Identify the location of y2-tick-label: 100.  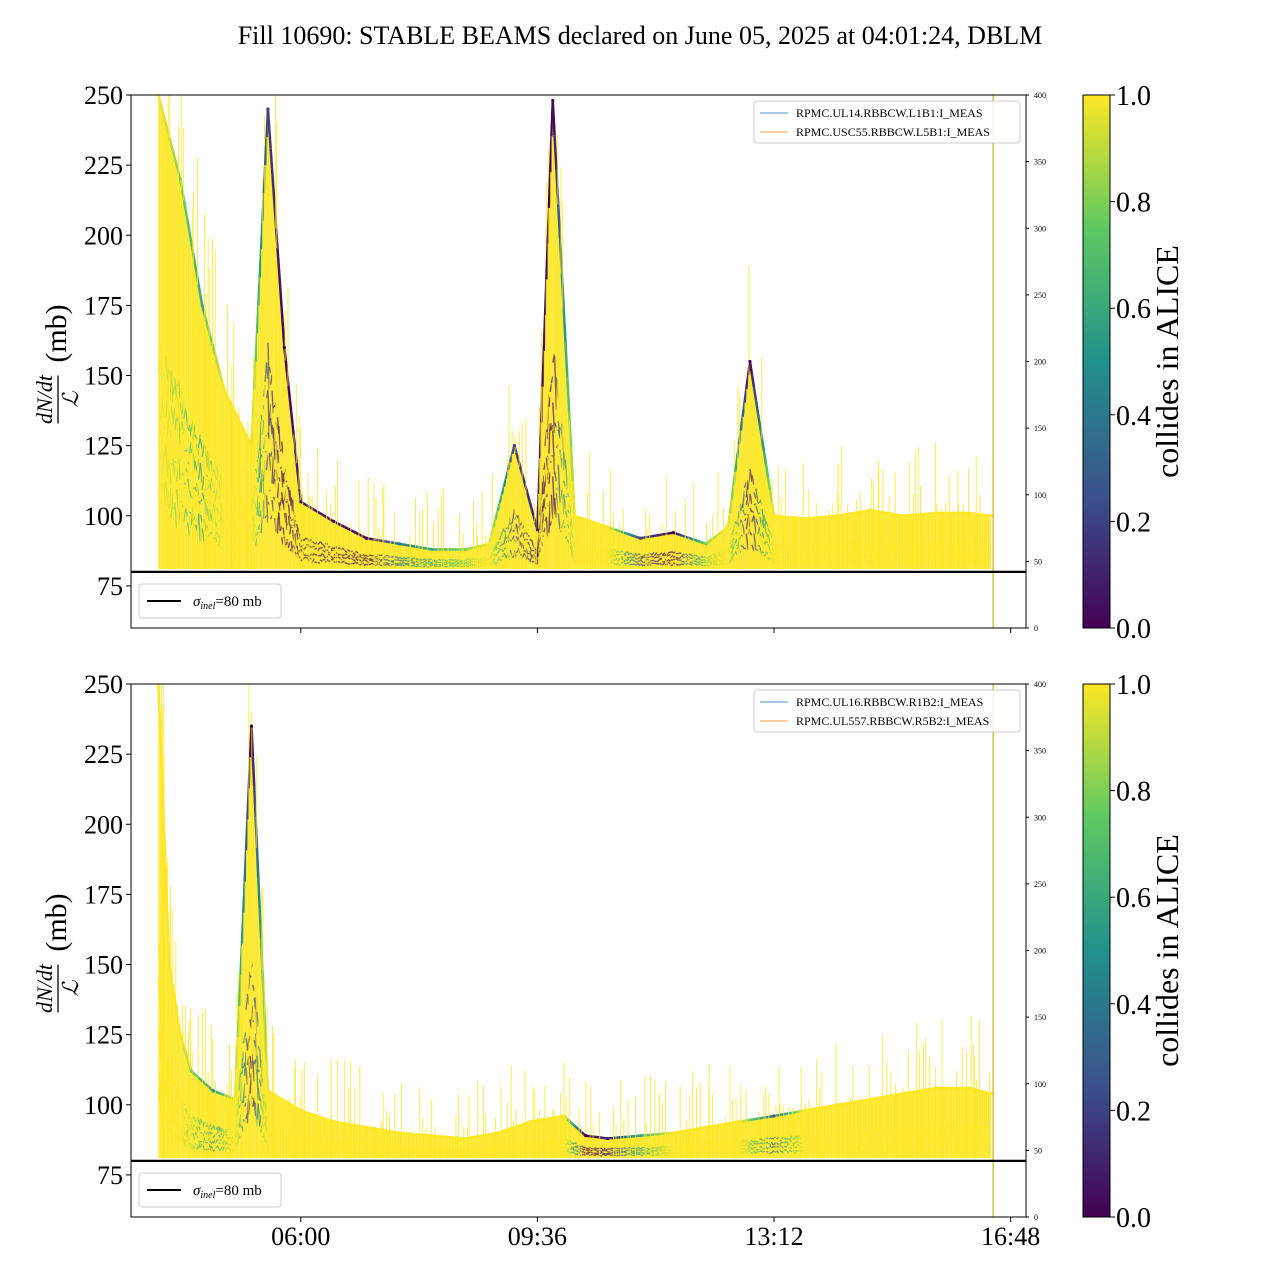
(1040, 1084).